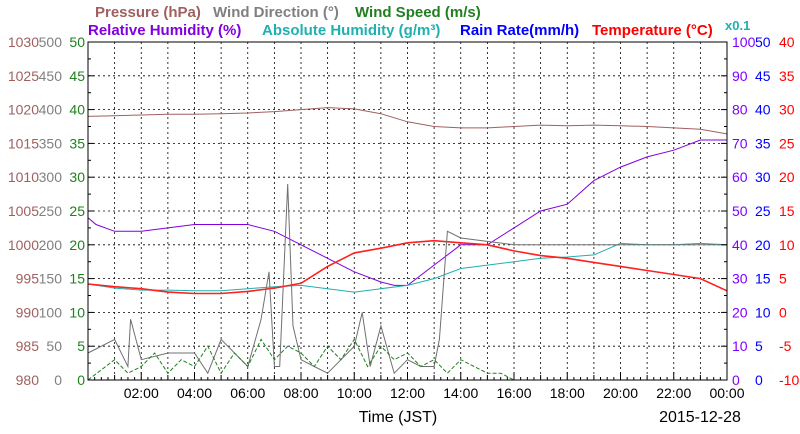 The height and width of the screenshot is (434, 800). Describe the element at coordinates (740, 110) in the screenshot. I see `tick-label-humidity: 80` at that location.